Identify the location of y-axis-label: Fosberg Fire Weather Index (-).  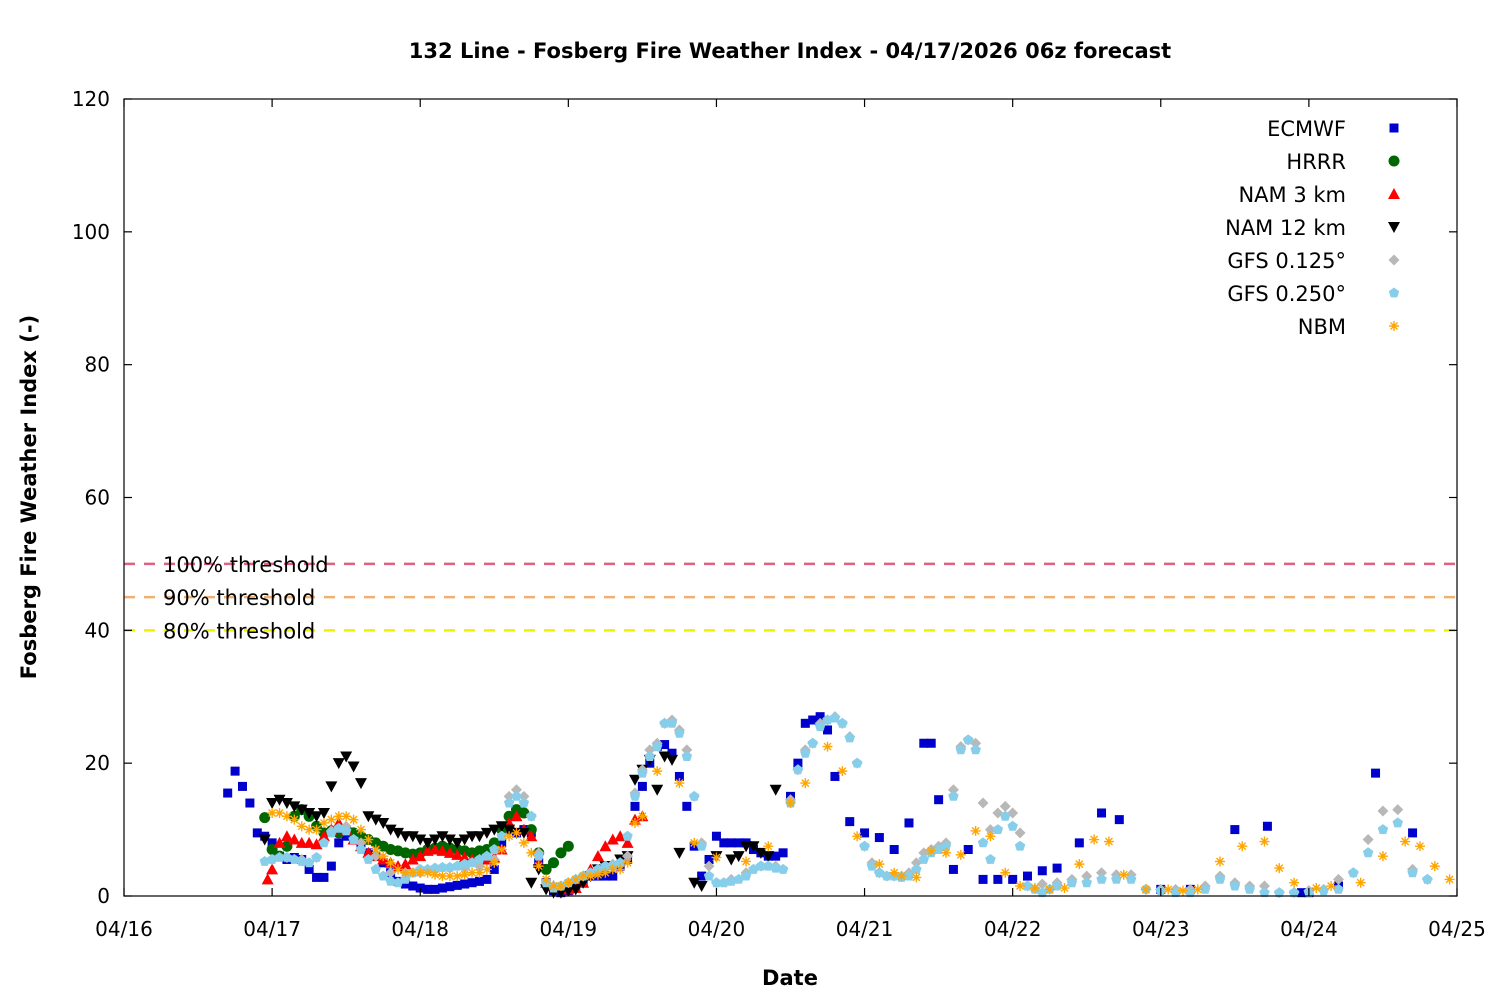
(29, 497).